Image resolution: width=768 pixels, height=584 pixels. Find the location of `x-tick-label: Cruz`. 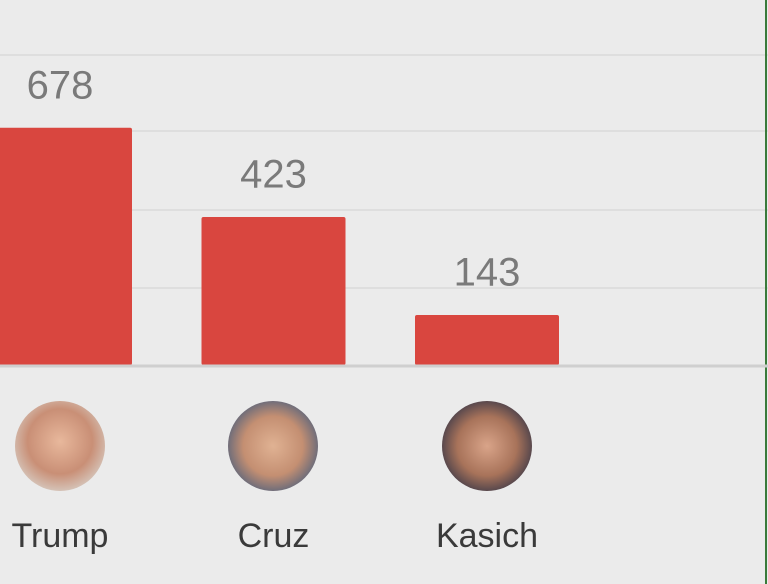

x-tick-label: Cruz is located at coordinates (274, 536).